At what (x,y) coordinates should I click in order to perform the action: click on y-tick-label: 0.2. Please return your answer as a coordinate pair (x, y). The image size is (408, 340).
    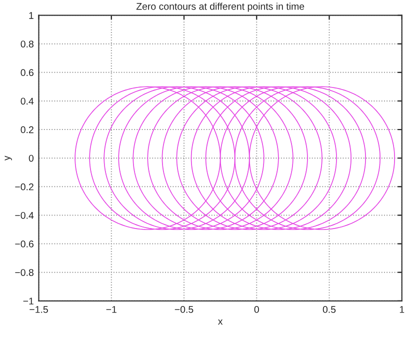
    Looking at the image, I should click on (27, 130).